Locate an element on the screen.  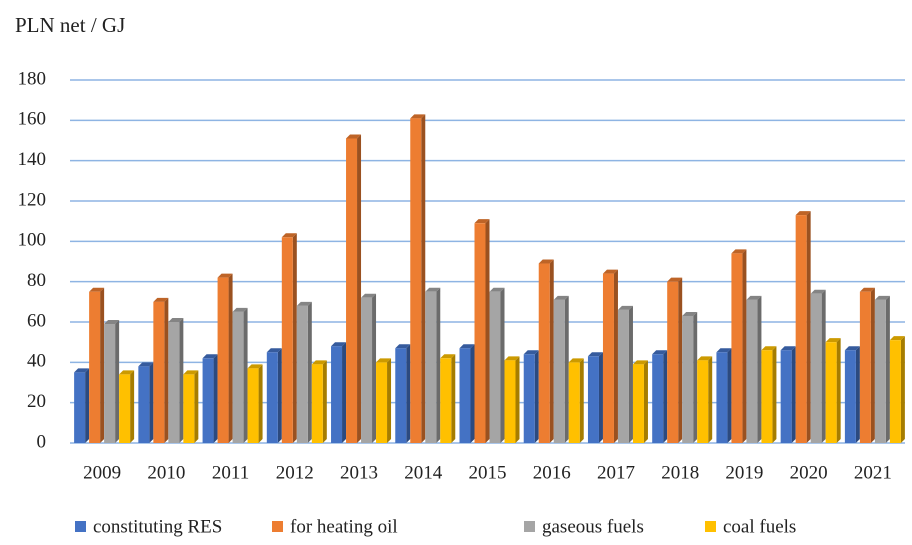
x-tick-label: 2020 is located at coordinates (809, 472).